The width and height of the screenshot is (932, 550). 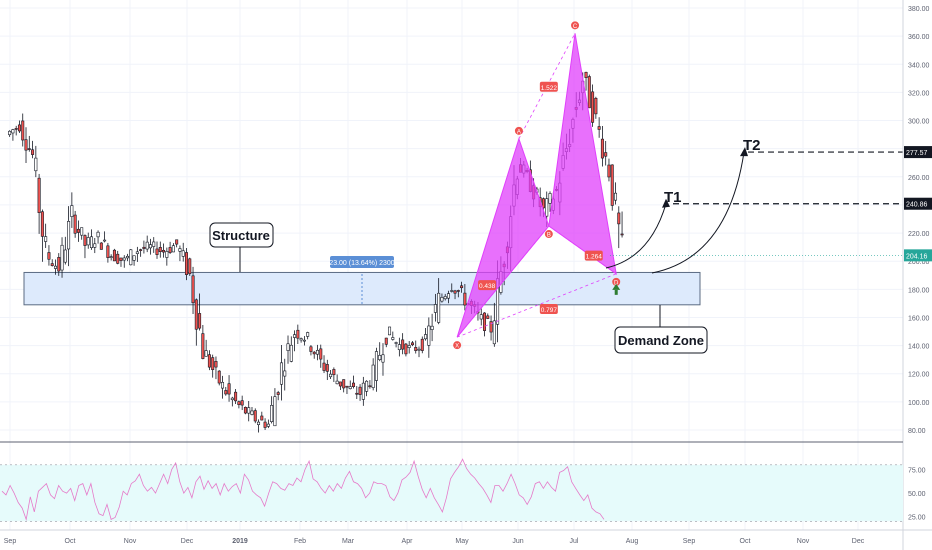 I want to click on price-tick-label: 160.00, so click(x=919, y=318).